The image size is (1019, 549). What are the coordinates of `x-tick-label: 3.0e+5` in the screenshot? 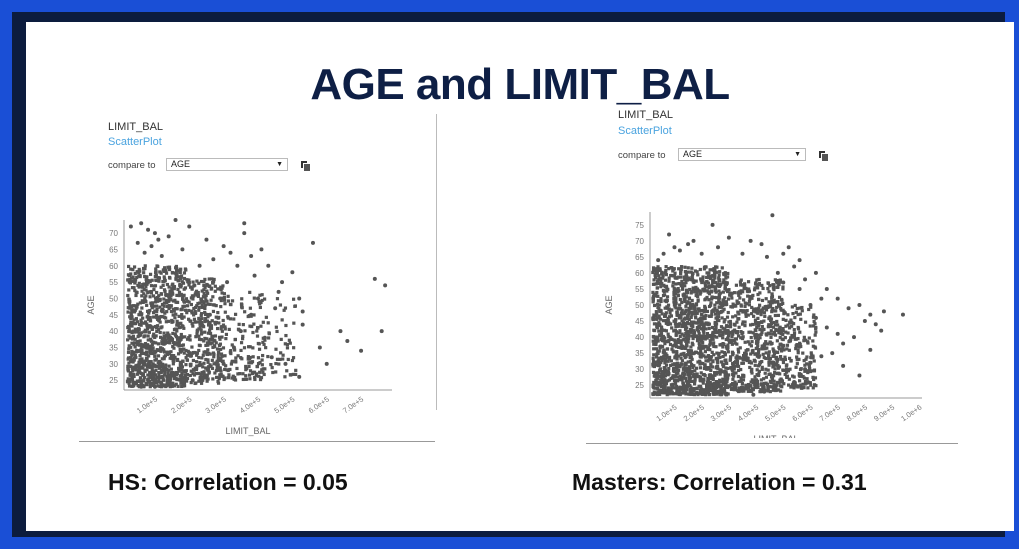 It's located at (721, 413).